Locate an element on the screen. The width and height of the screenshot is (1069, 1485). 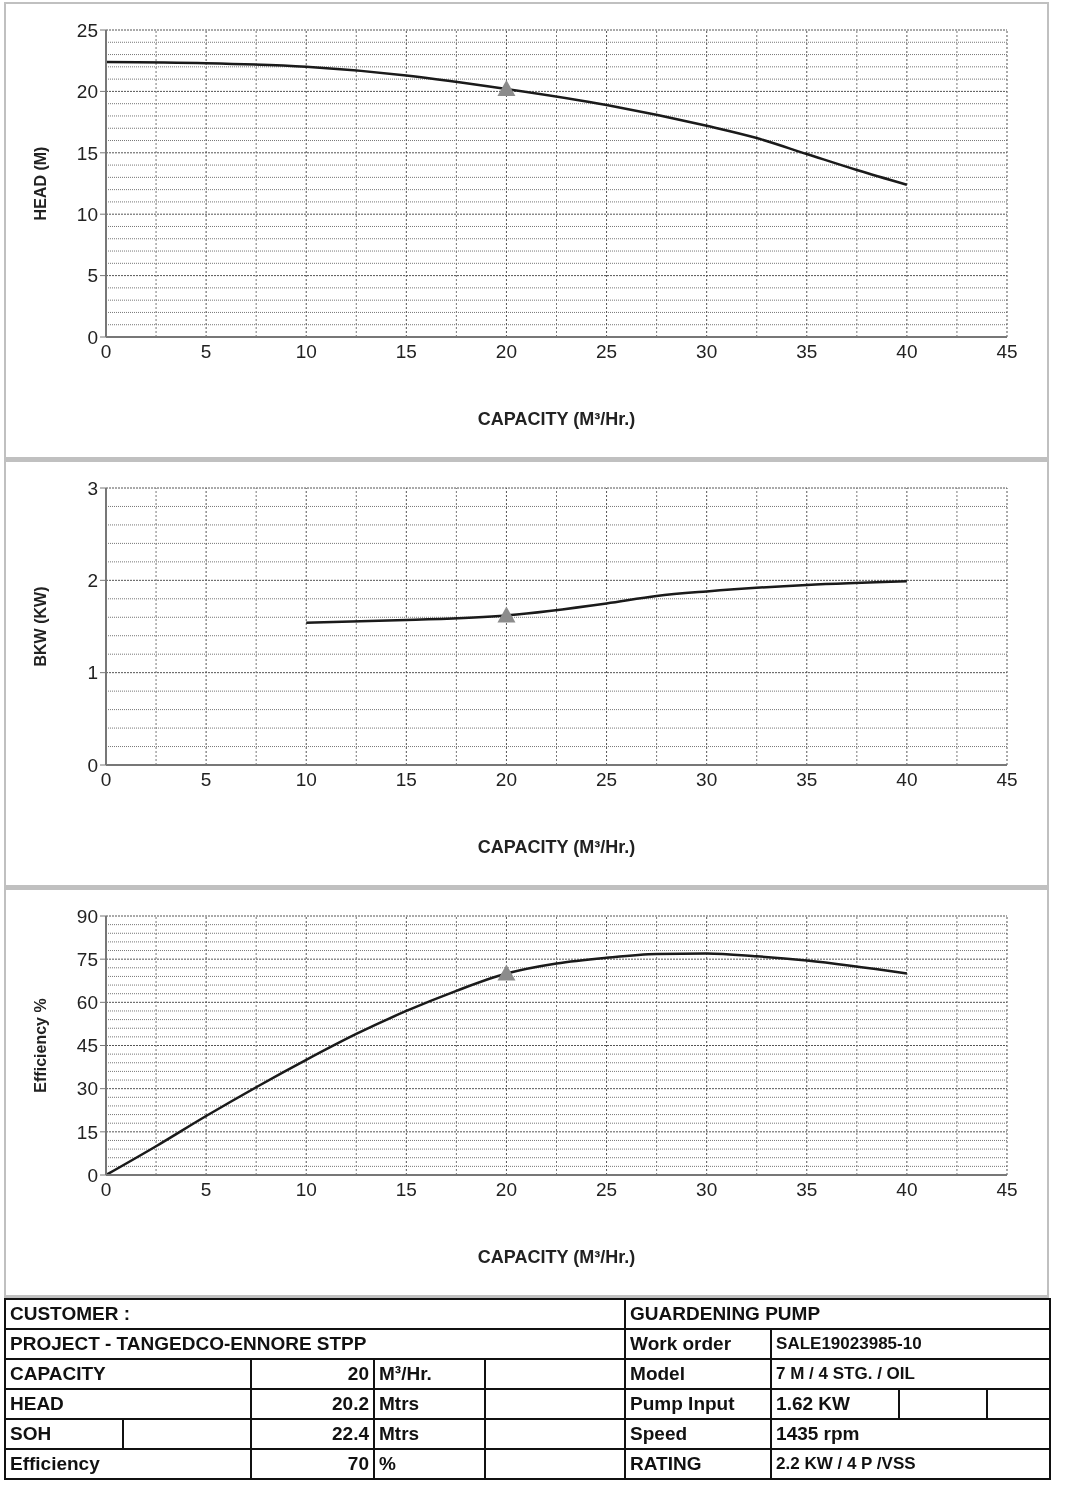
text: 2.2 KW / 4 P /VSS is located at coordinates (911, 1464).